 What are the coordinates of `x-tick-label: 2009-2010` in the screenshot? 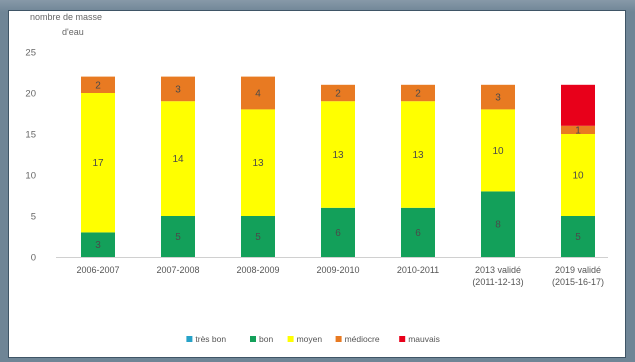 It's located at (337, 270).